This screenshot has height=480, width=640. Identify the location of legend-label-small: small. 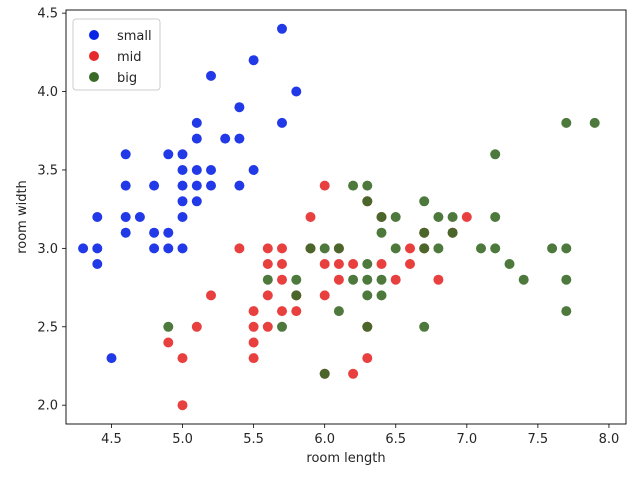
(134, 36).